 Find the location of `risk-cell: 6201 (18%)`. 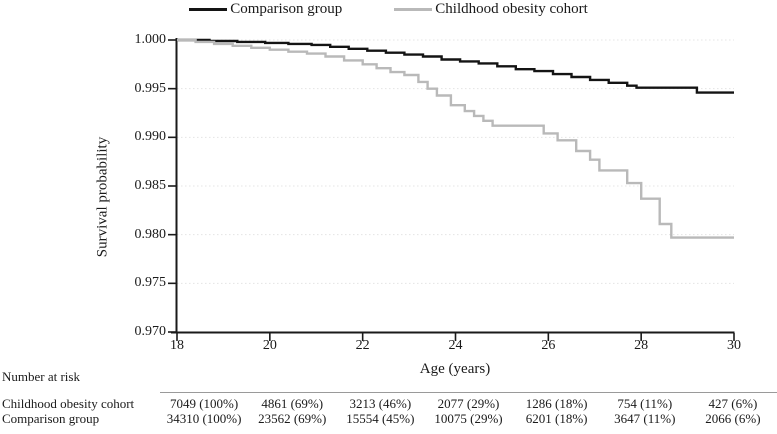

risk-cell: 6201 (18%) is located at coordinates (556, 418).